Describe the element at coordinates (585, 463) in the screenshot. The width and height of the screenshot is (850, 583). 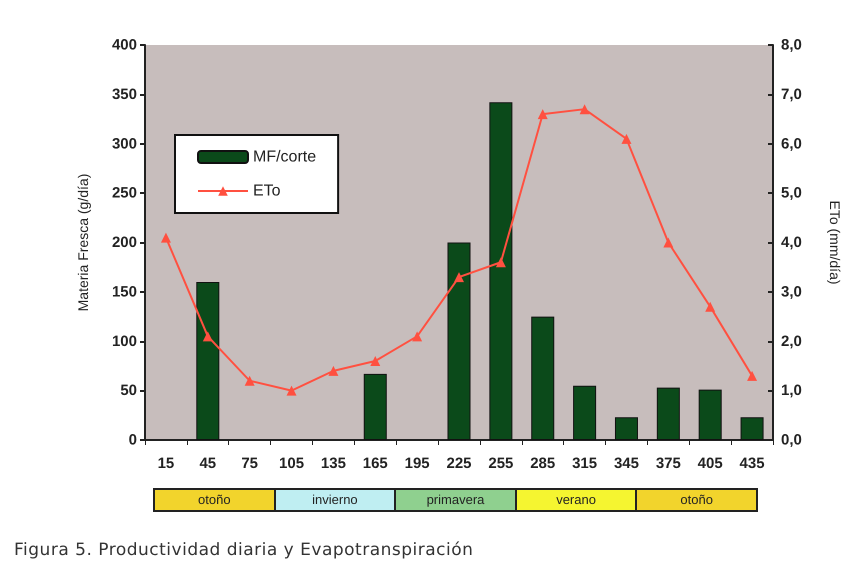
I see `x-tick-label: 315` at that location.